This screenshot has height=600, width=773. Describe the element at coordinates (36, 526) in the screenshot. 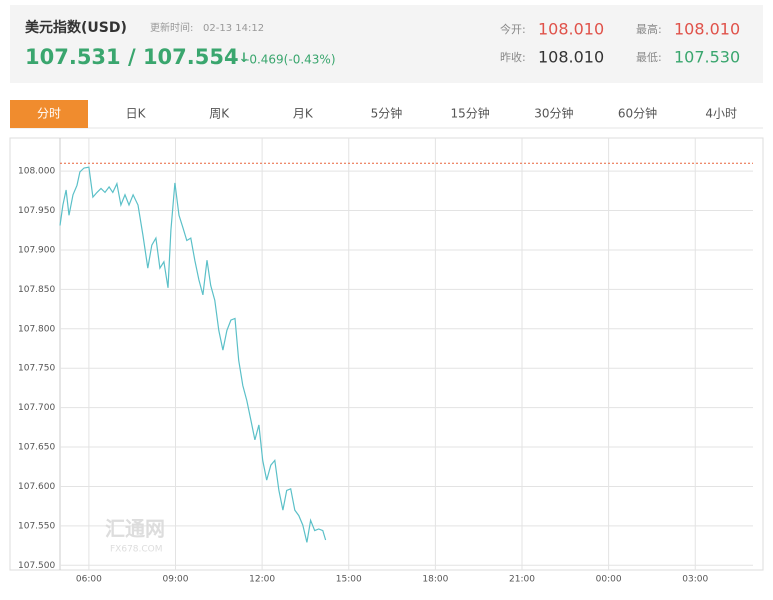

I see `y-tick-label: 107.550` at that location.